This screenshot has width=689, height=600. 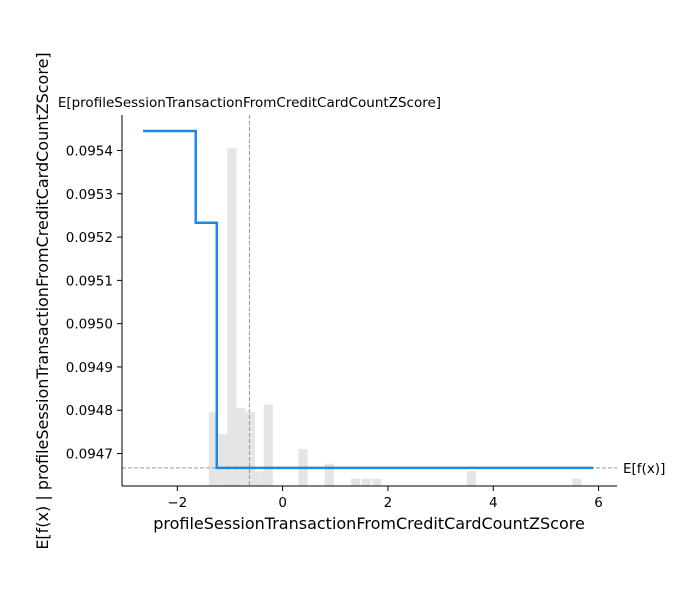 I want to click on x-tick-label: 2, so click(x=388, y=503).